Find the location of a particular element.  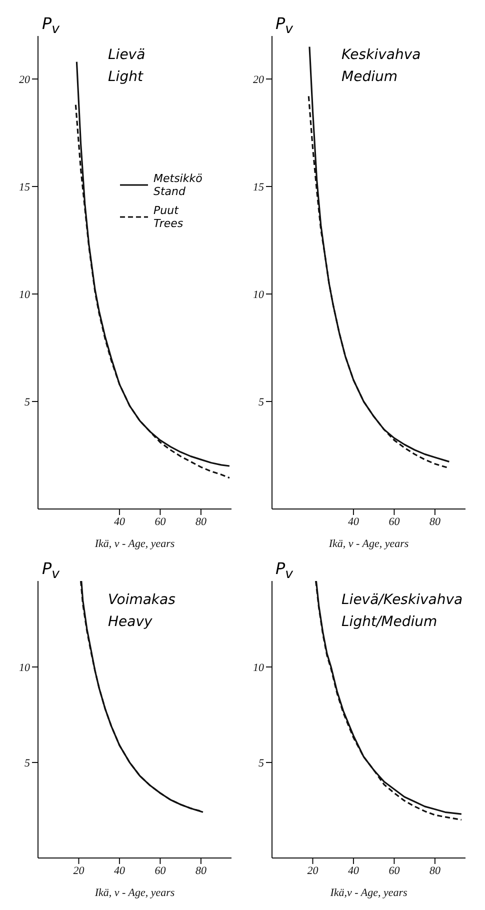

legend-label: Puut Trees is located at coordinates (169, 217).